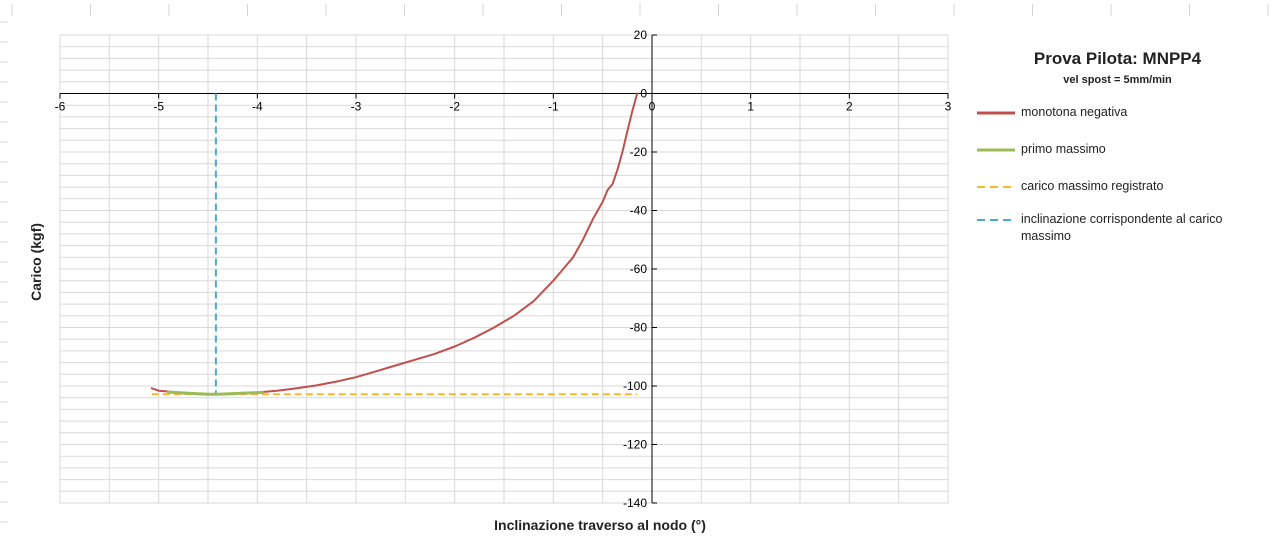 This screenshot has width=1274, height=541. Describe the element at coordinates (635, 445) in the screenshot. I see `y-tick-label: -120` at that location.